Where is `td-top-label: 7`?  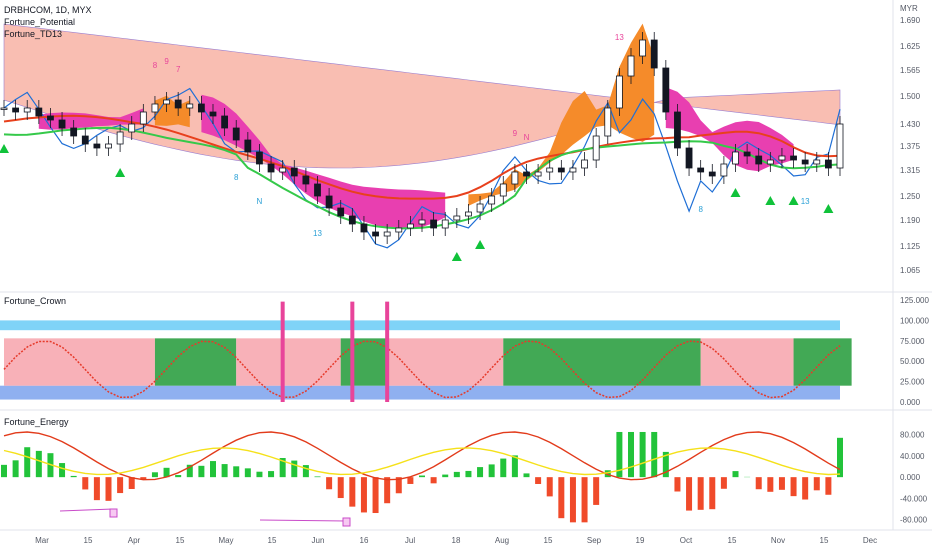 td-top-label: 7 is located at coordinates (178, 69).